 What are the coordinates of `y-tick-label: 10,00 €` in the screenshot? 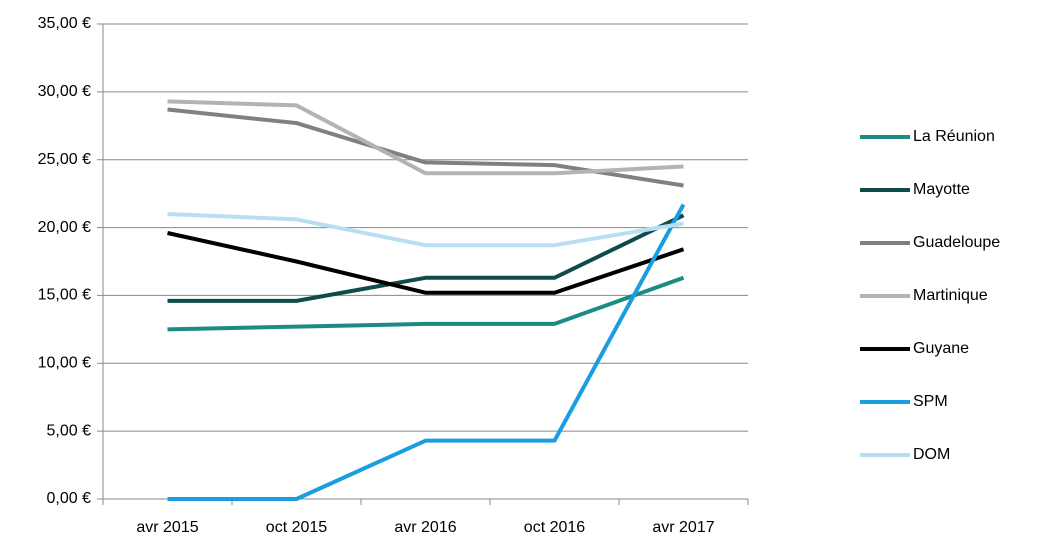 It's located at (64, 363).